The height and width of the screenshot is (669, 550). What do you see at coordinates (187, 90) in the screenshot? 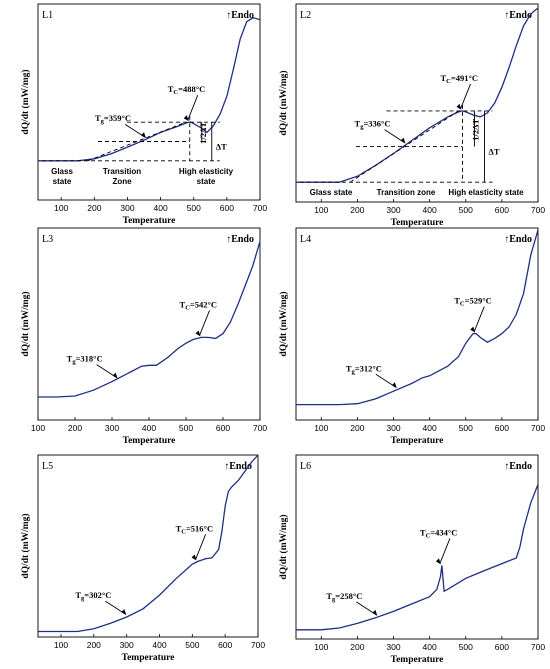
I see `tc-label: TC=488°C` at bounding box center [187, 90].